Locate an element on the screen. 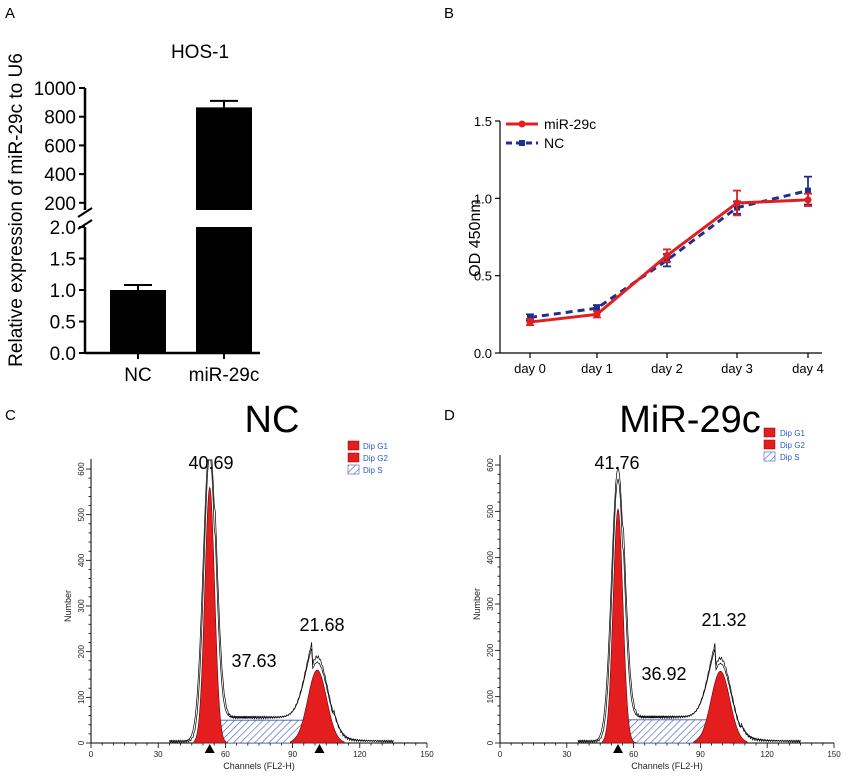  chart-d-title: MiR-29c is located at coordinates (689, 420).